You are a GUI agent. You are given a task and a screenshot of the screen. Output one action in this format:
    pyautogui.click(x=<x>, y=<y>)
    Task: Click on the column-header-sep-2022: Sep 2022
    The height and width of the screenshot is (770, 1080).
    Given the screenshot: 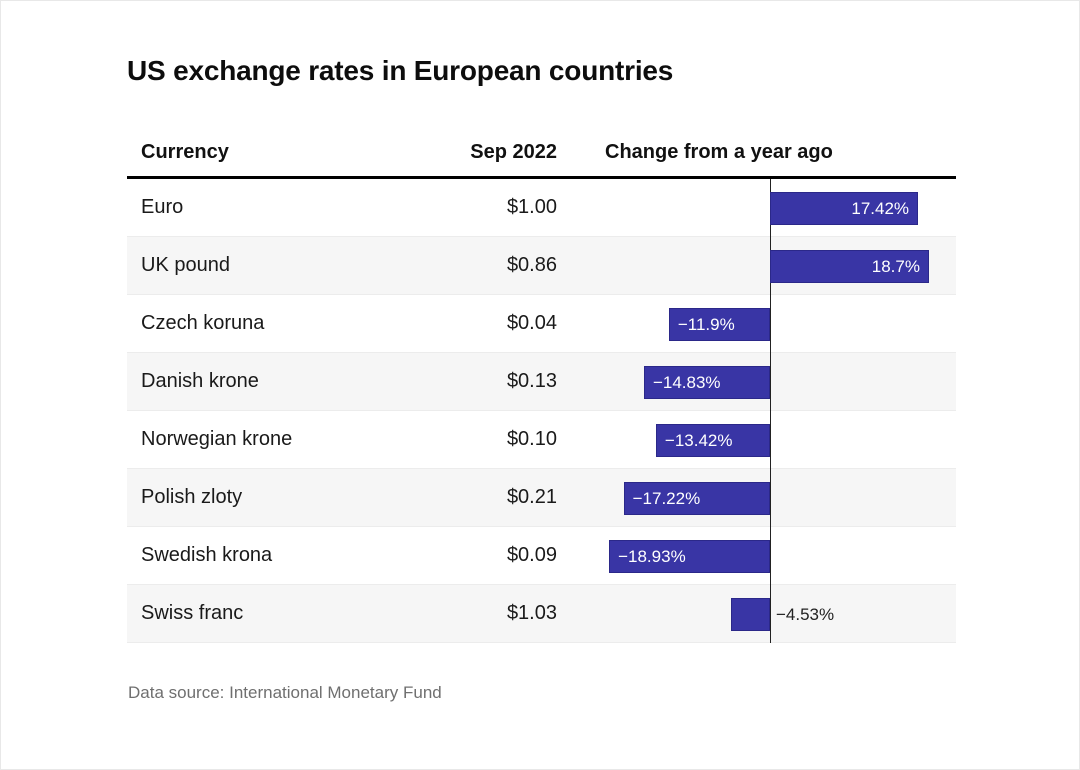 What is the action you would take?
    pyautogui.click(x=513, y=152)
    